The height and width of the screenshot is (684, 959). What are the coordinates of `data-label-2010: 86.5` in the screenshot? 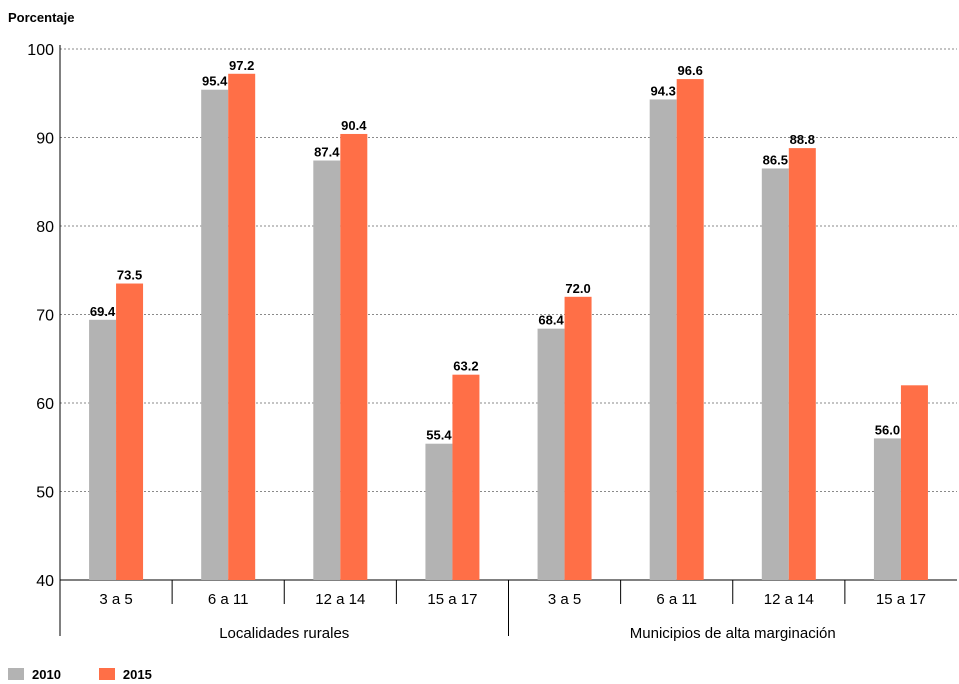 It's located at (775, 159).